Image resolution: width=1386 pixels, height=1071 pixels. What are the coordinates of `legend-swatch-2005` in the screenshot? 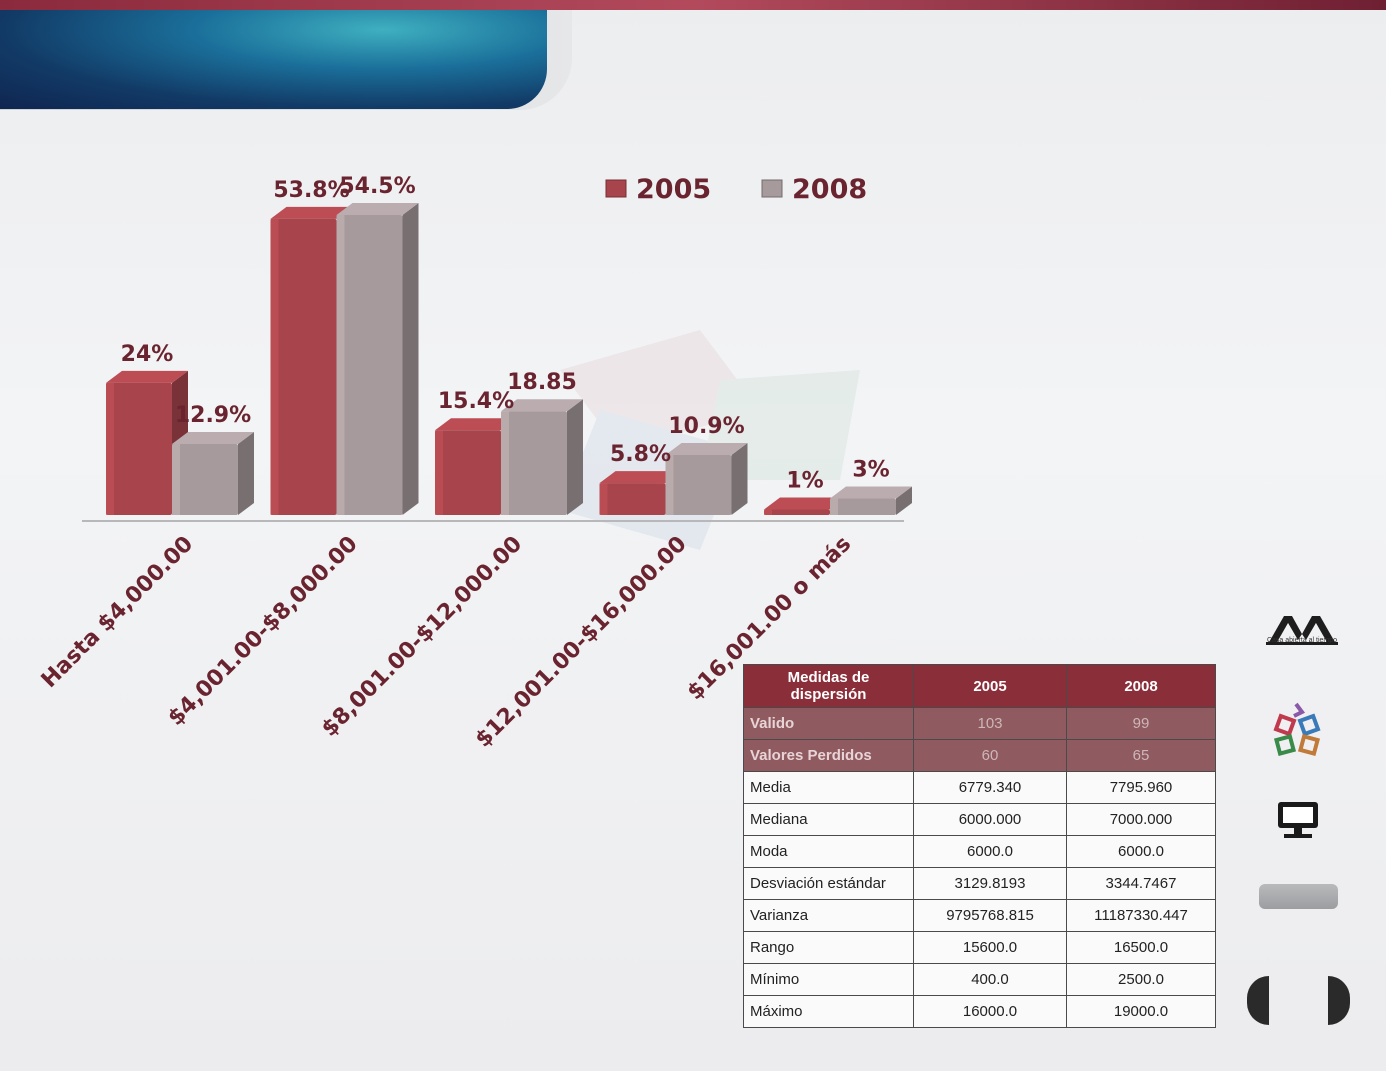 It's located at (616, 188).